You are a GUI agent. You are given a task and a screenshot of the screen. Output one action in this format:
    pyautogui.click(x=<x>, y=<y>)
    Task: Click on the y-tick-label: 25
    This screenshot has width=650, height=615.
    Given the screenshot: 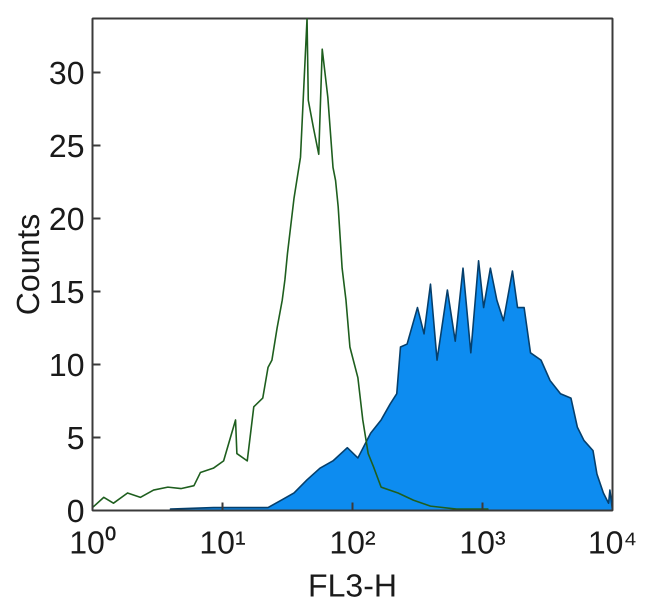 What is the action you would take?
    pyautogui.click(x=66, y=146)
    